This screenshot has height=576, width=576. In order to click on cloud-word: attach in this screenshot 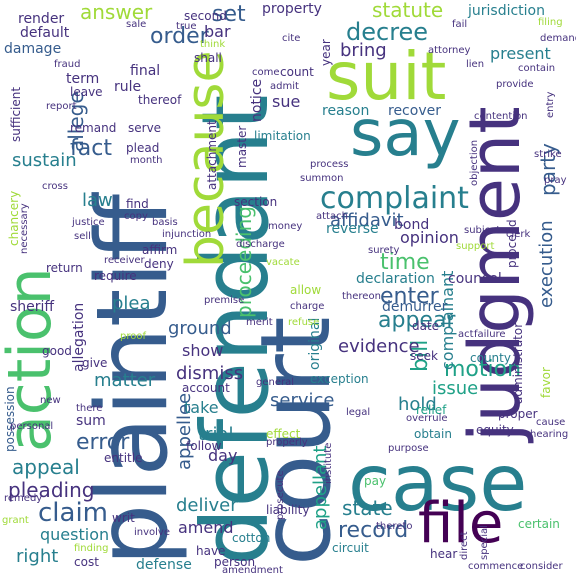, I will do `click(332, 216)`.